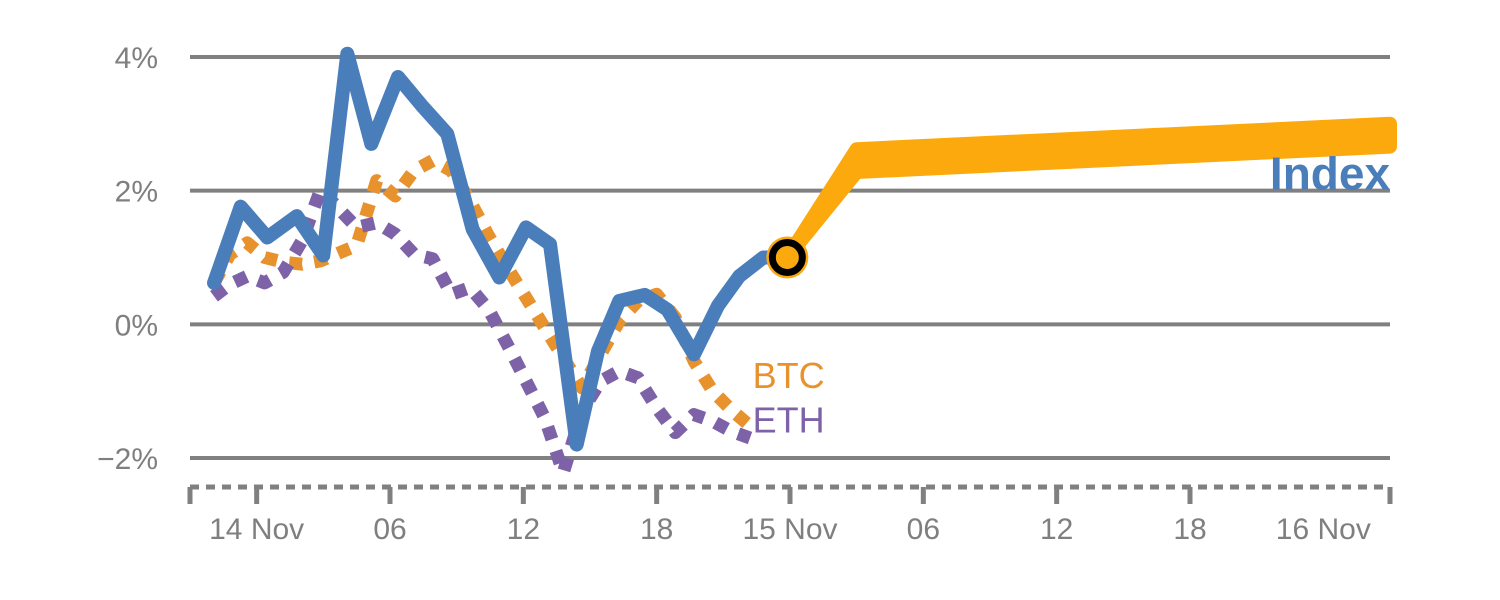 The height and width of the screenshot is (600, 1500). What do you see at coordinates (1323, 529) in the screenshot?
I see `x-tick-label-8: 16 Nov` at bounding box center [1323, 529].